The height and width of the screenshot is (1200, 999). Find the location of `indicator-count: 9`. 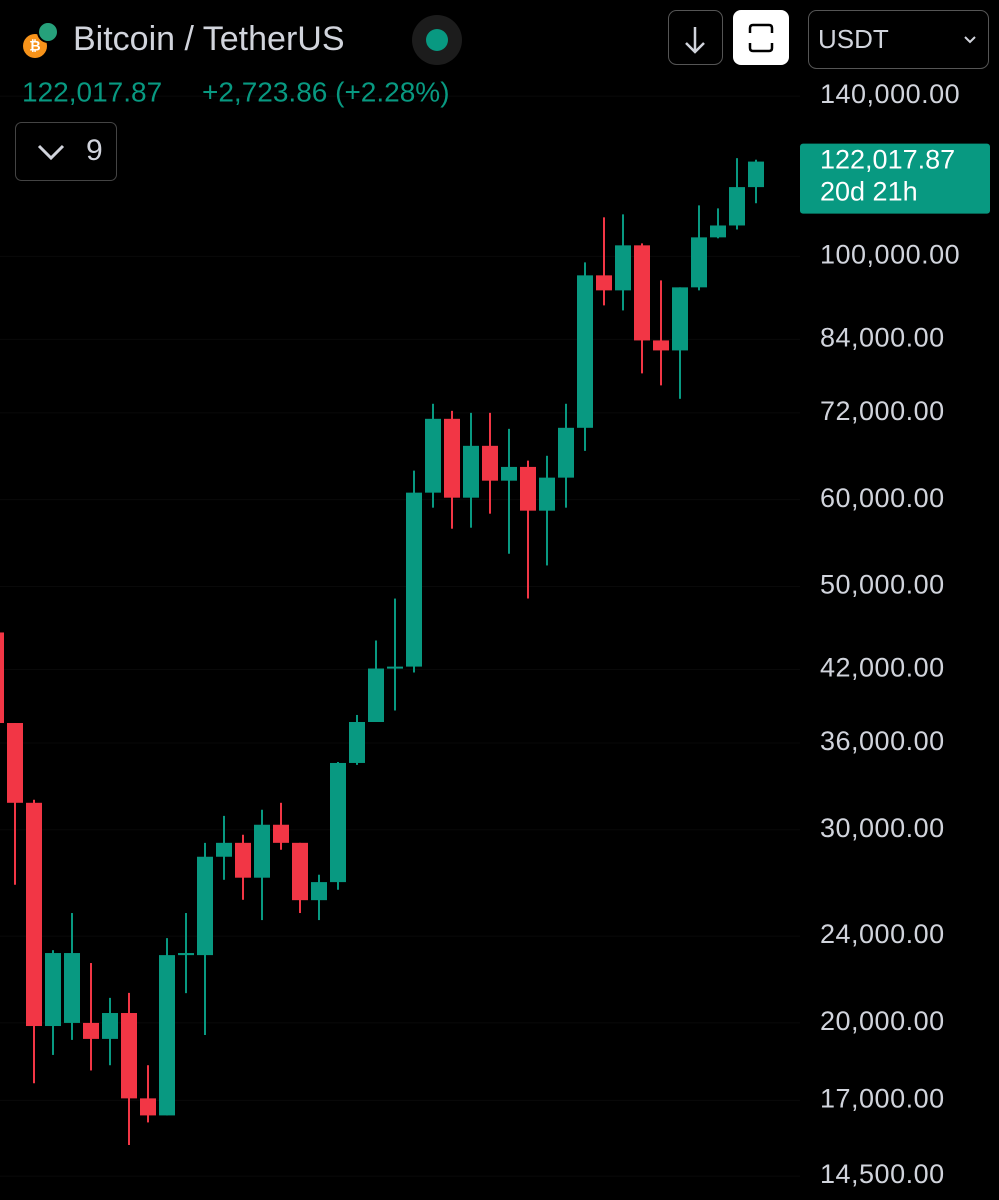

indicator-count: 9 is located at coordinates (94, 150).